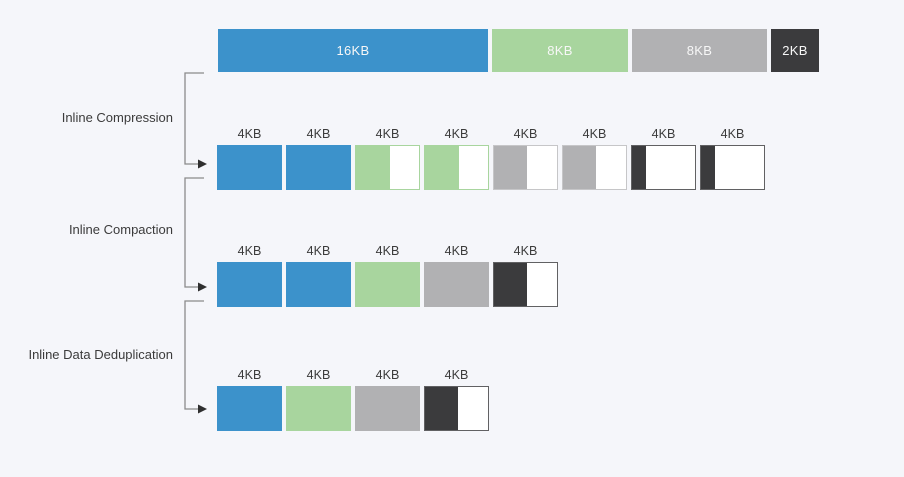  I want to click on block-size-label: 16KB, so click(353, 50).